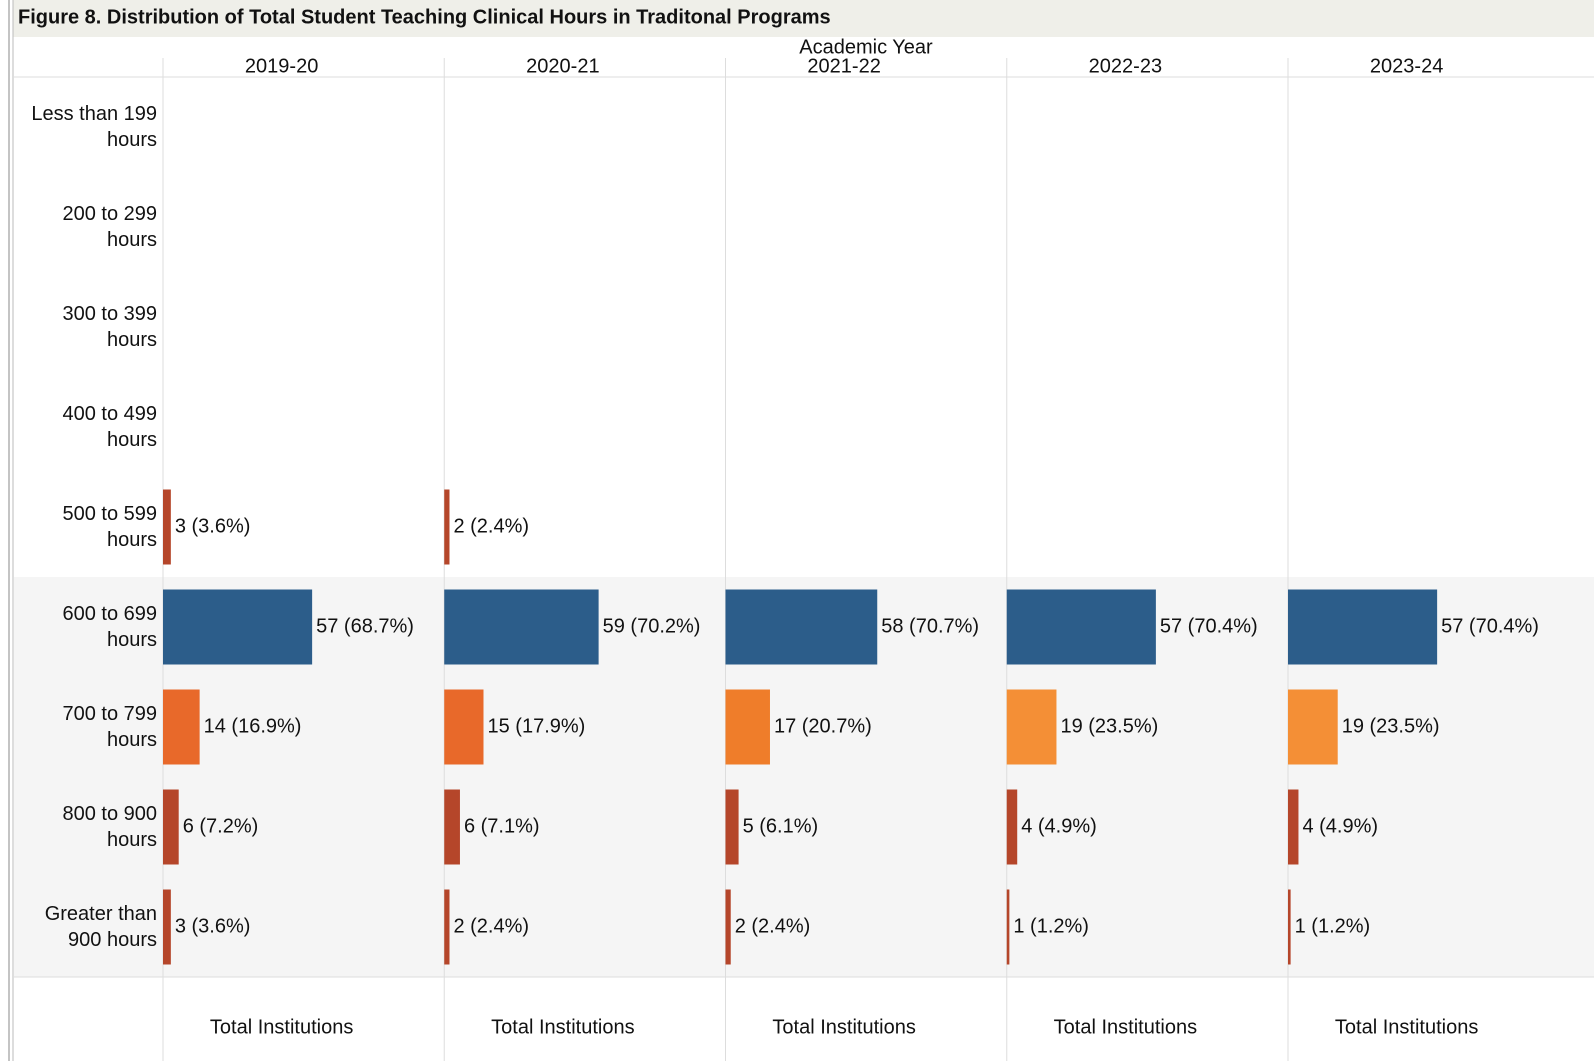  What do you see at coordinates (365, 626) in the screenshot?
I see `value-label: 57 (68.7%)` at bounding box center [365, 626].